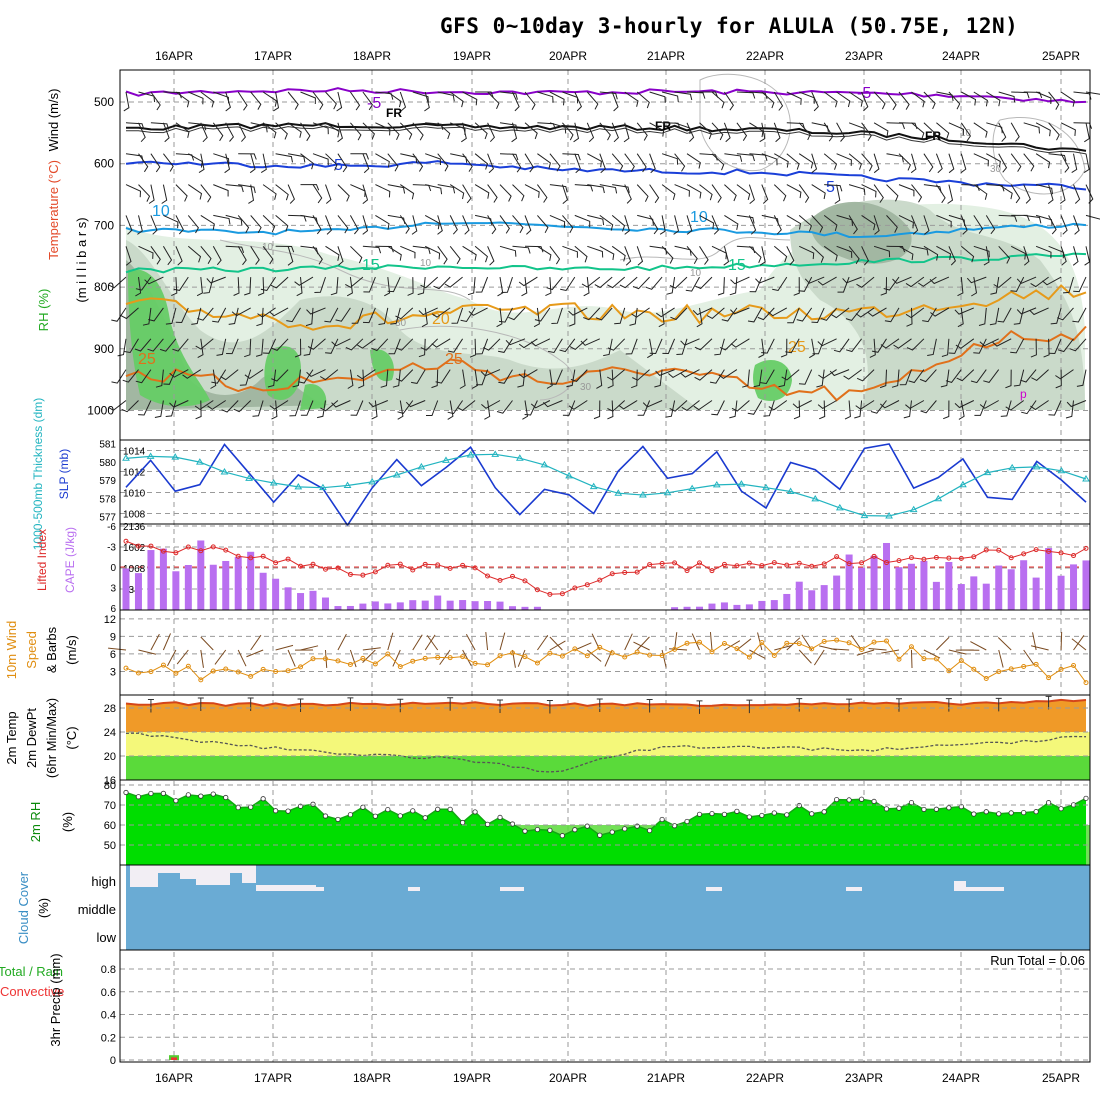 The width and height of the screenshot is (1100, 1100). I want to click on date-label-top: 21APR, so click(666, 56).